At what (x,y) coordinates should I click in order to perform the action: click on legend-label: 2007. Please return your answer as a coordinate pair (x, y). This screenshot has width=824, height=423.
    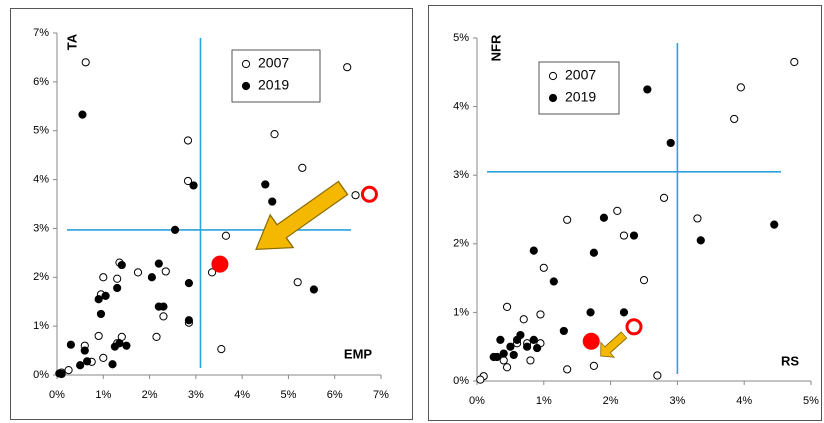
    Looking at the image, I should click on (580, 75).